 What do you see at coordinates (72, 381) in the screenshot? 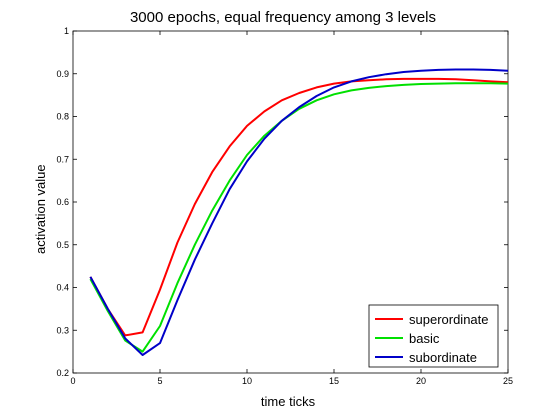
I see `x-tick-label: 0` at bounding box center [72, 381].